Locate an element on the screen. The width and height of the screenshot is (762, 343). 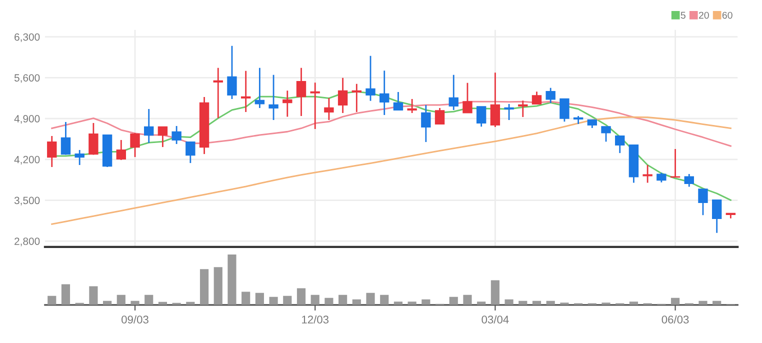
y-tick-label: 4,900 is located at coordinates (27, 119).